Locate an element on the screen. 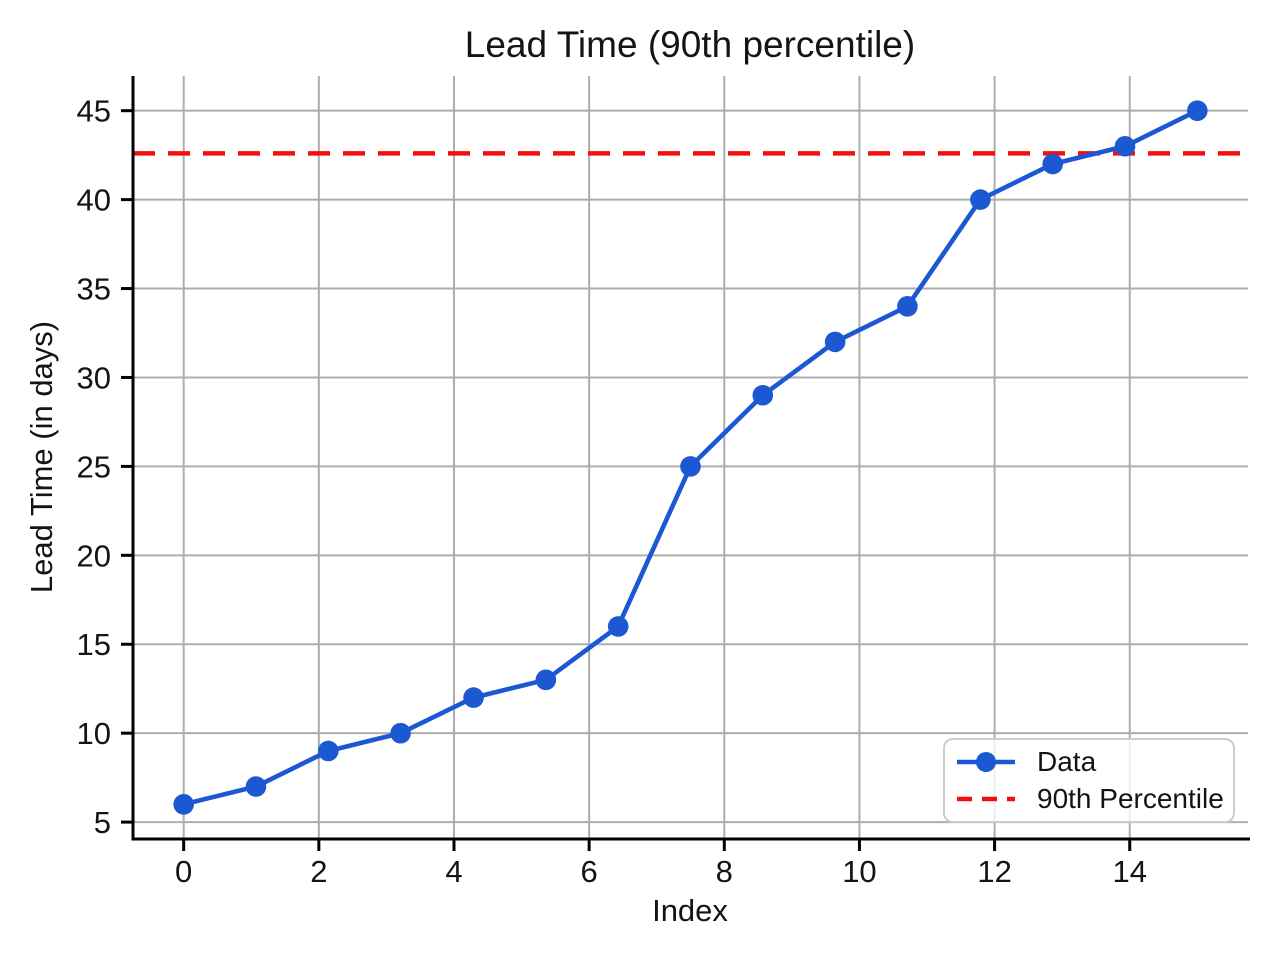 The height and width of the screenshot is (960, 1280). x-tick-label: 14 is located at coordinates (1130, 871).